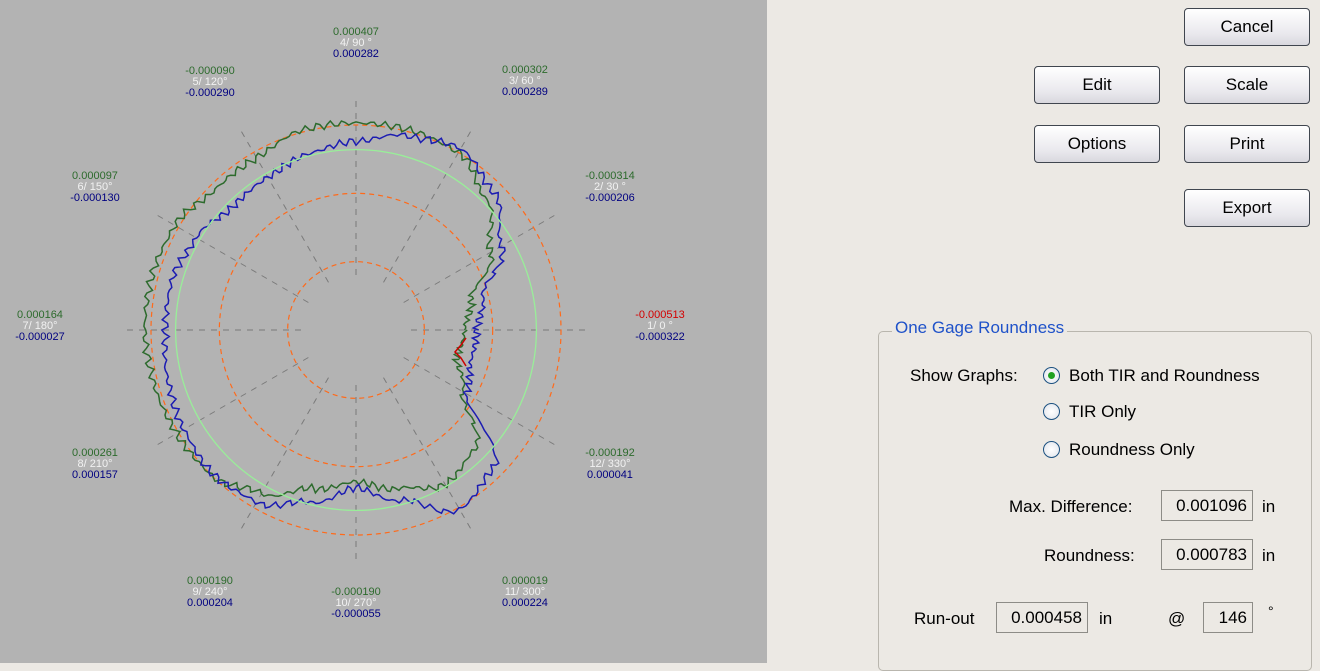 Image resolution: width=1320 pixels, height=671 pixels. I want to click on point-label-11-value2: 0.000224, so click(525, 603).